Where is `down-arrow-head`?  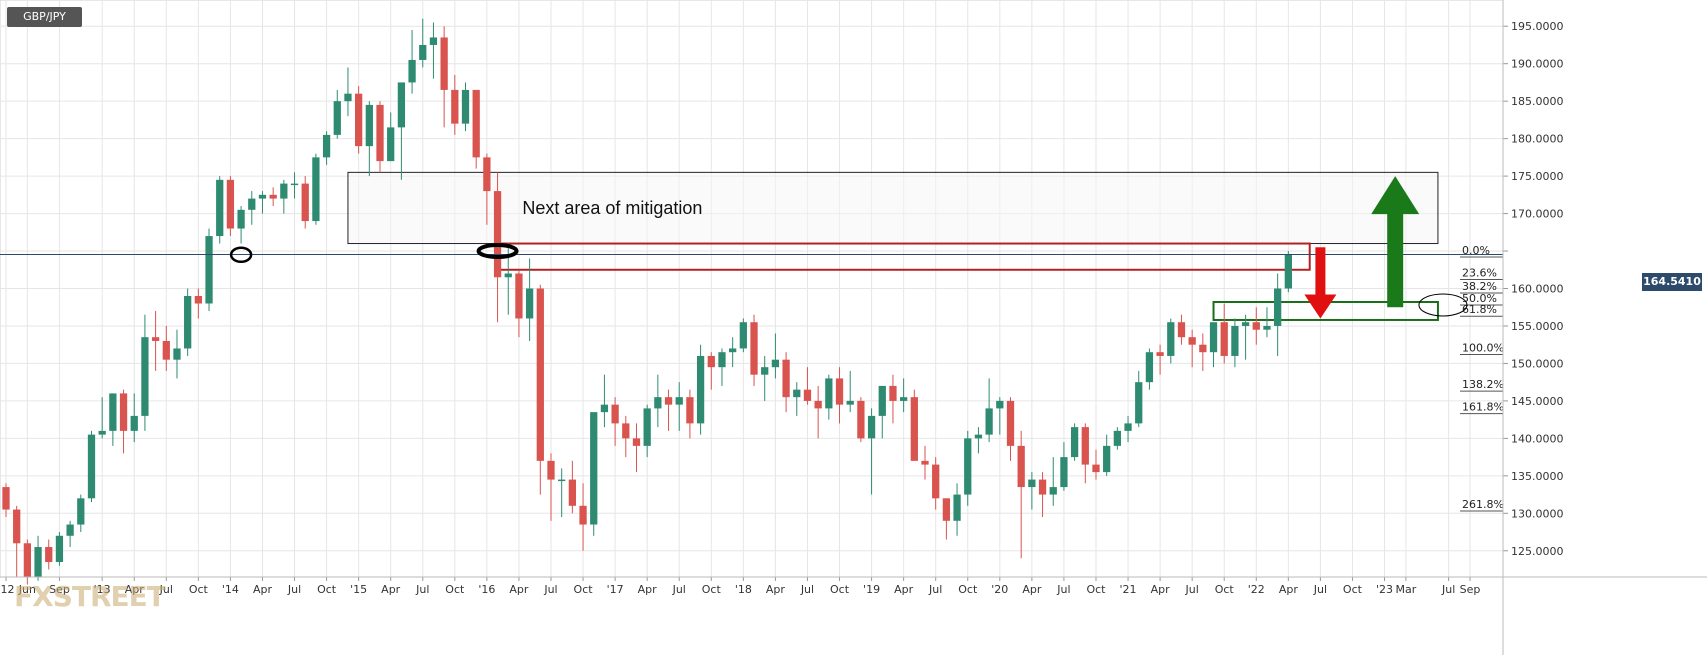 down-arrow-head is located at coordinates (1320, 306).